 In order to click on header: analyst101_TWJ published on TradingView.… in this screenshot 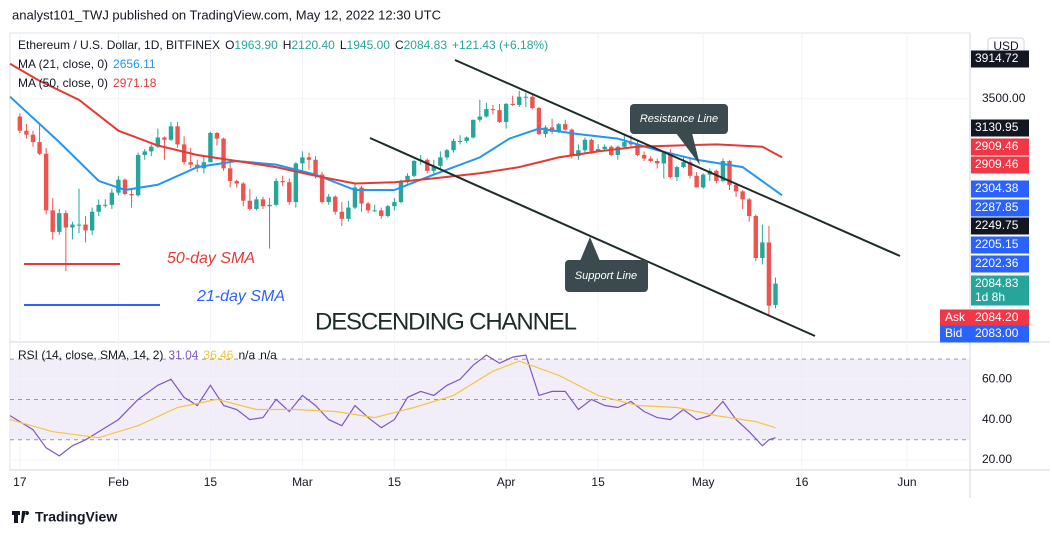, I will do `click(226, 14)`.